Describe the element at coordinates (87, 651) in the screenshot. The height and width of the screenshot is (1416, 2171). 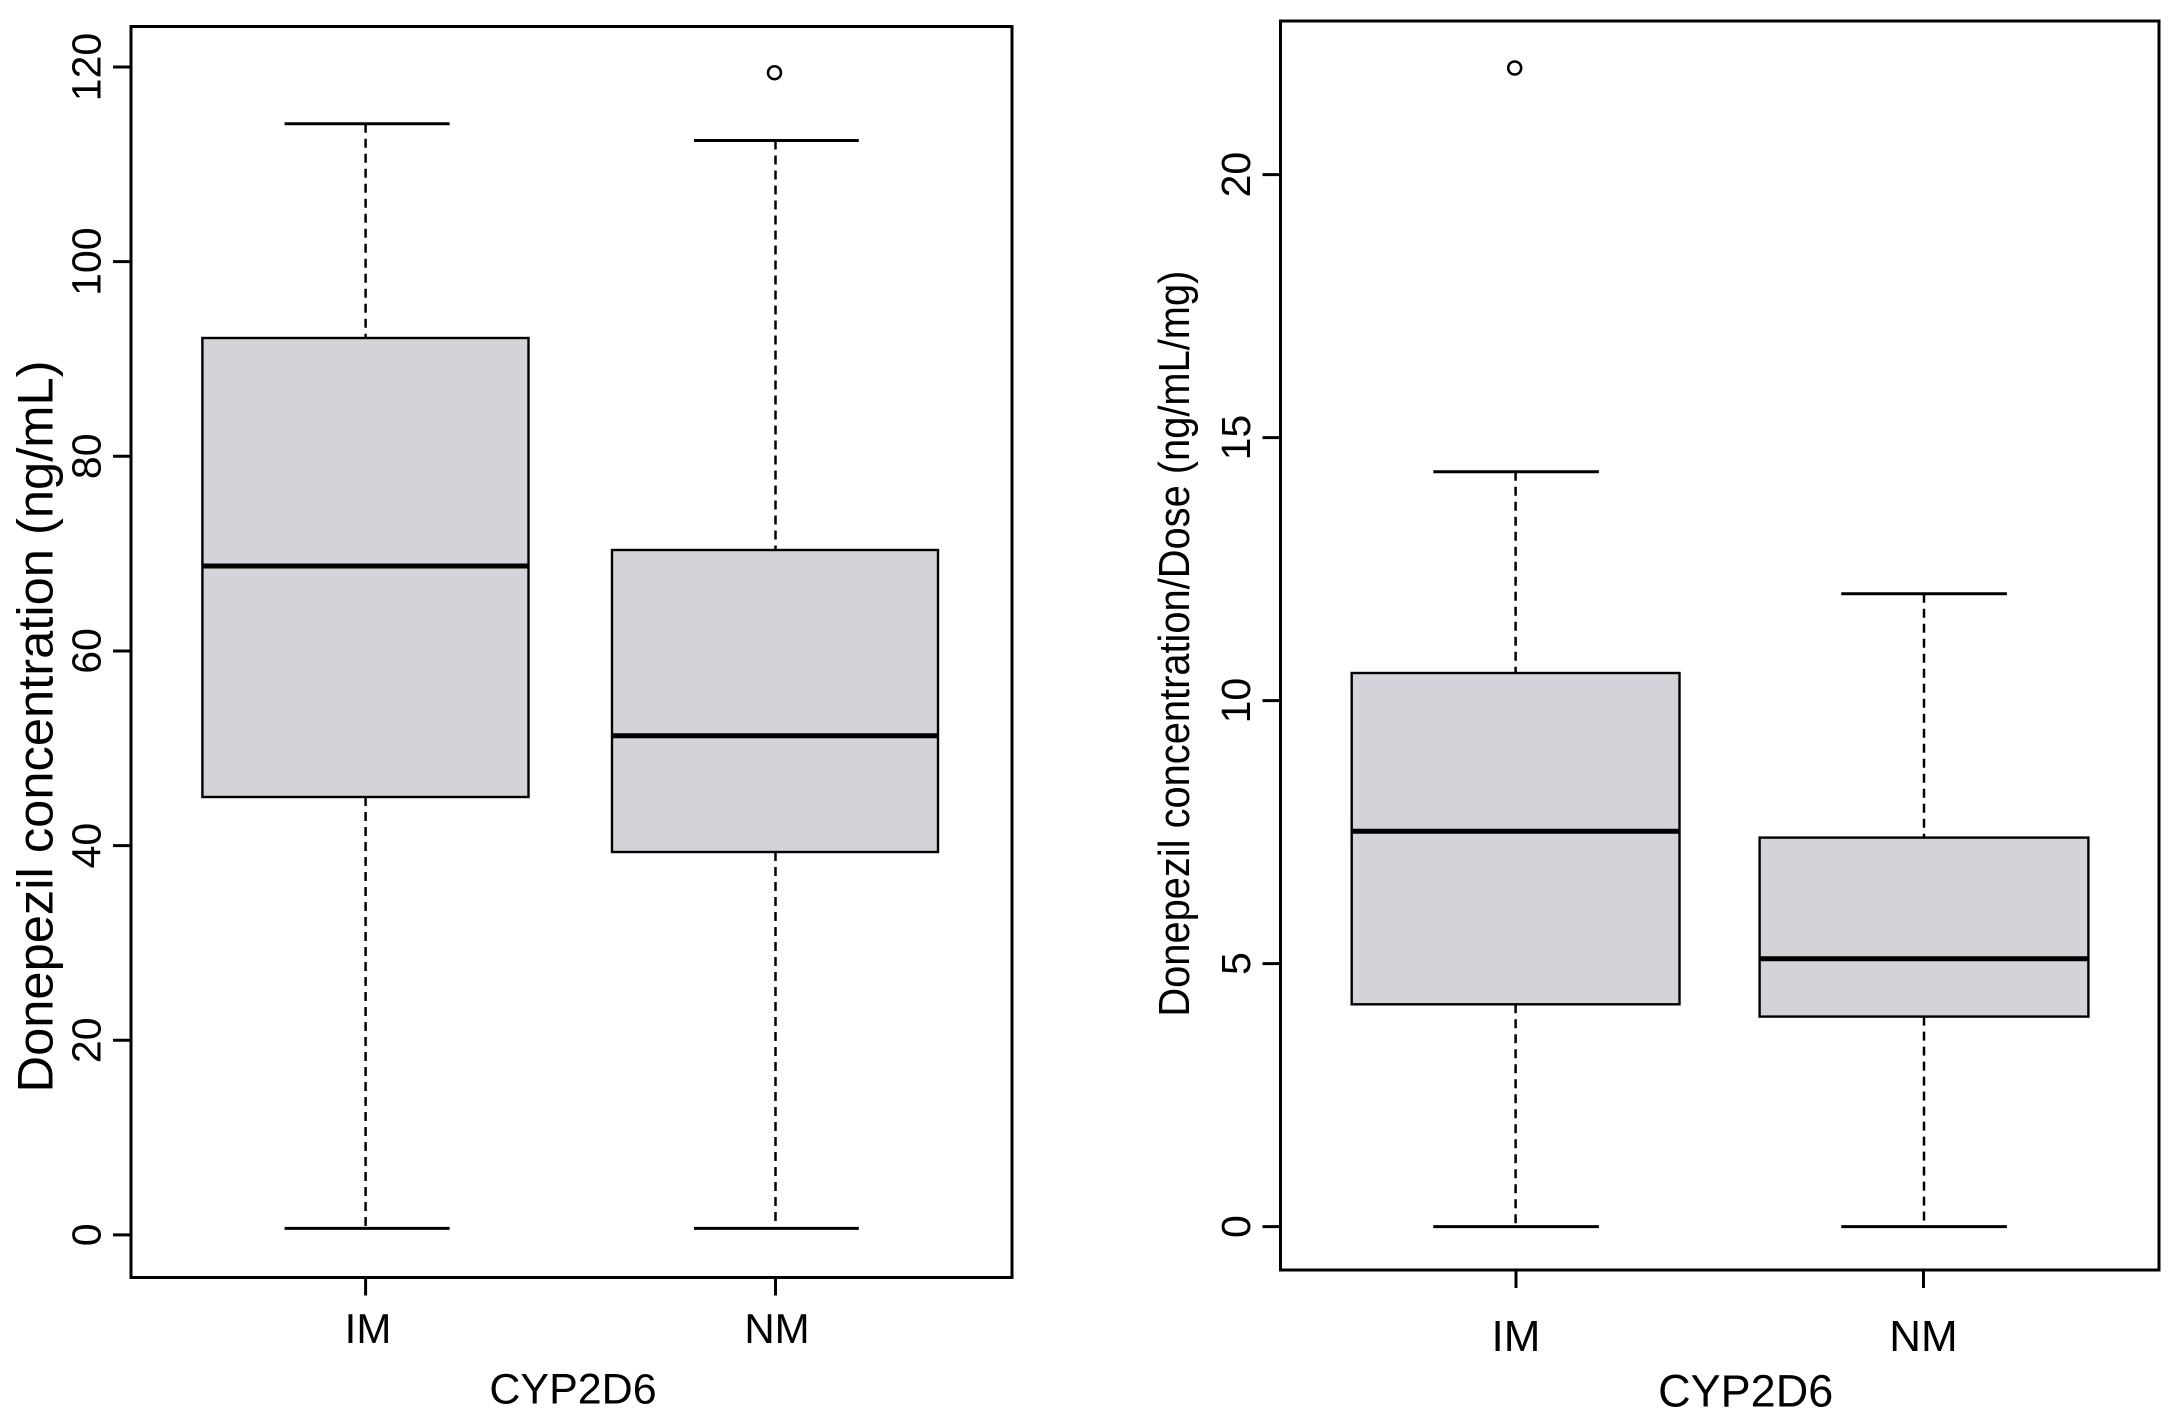
I see `svg-text: 60` at that location.